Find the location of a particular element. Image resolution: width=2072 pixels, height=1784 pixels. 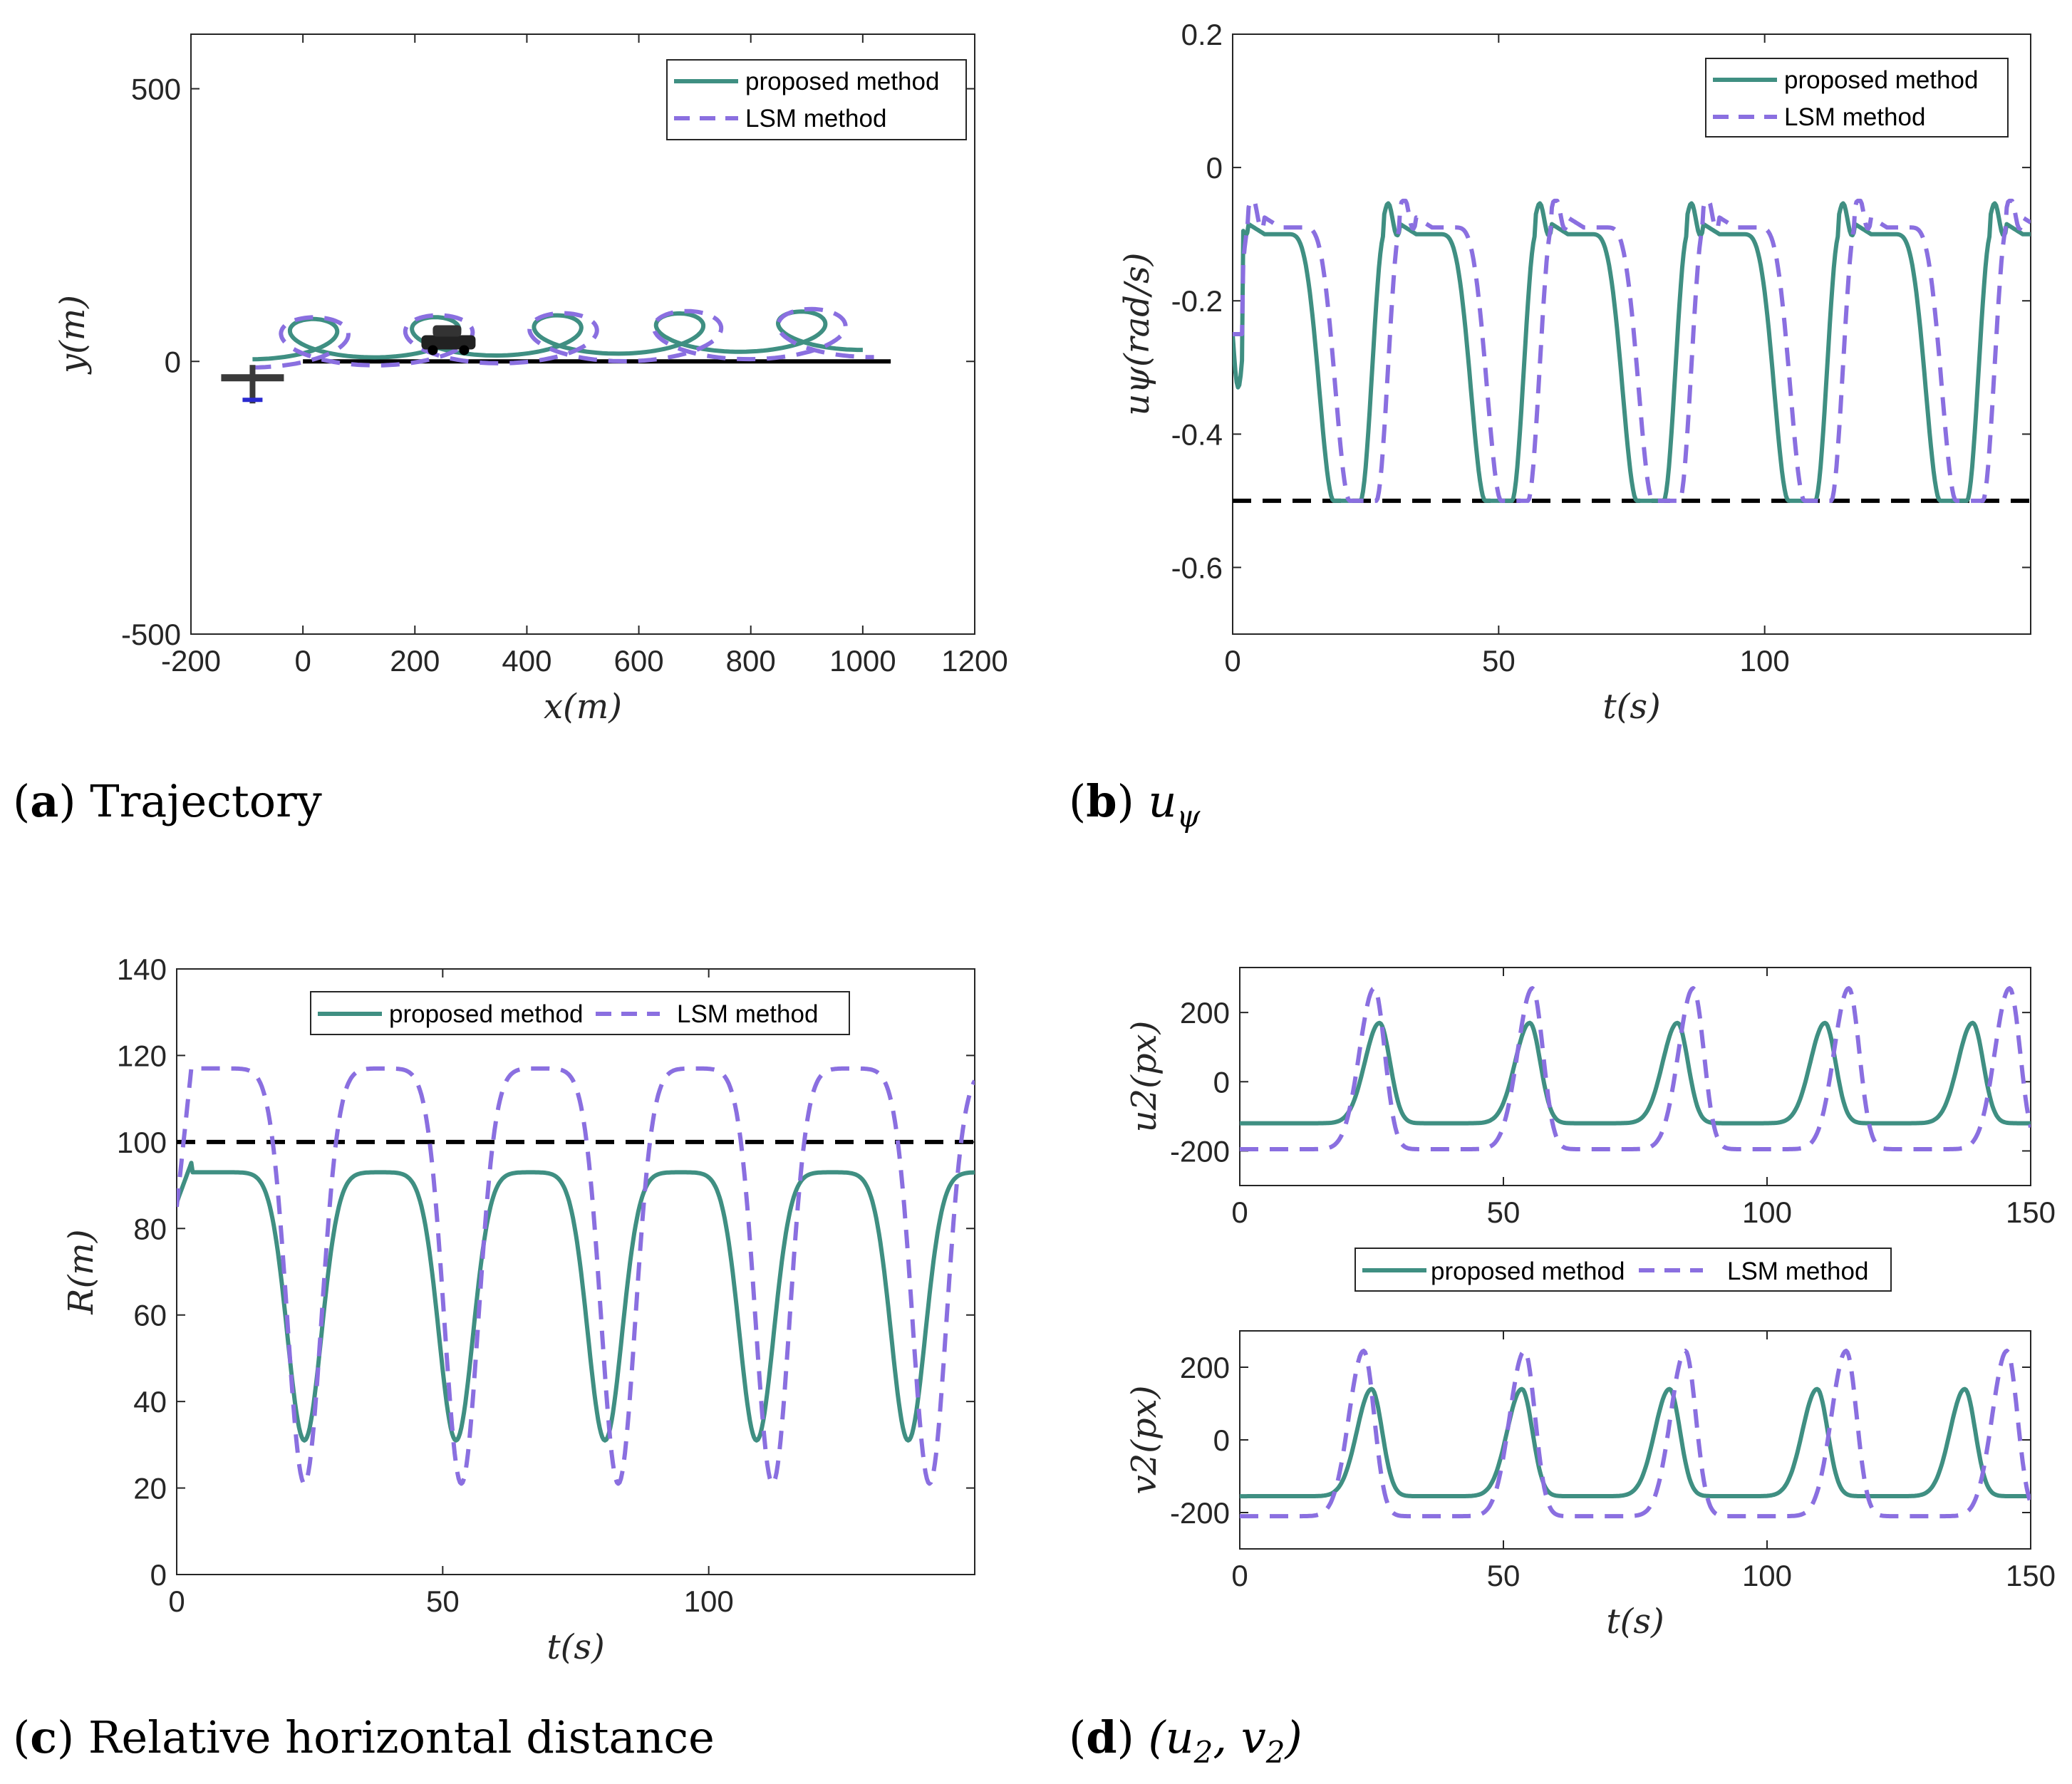

x-tick-label: 800 is located at coordinates (751, 661).